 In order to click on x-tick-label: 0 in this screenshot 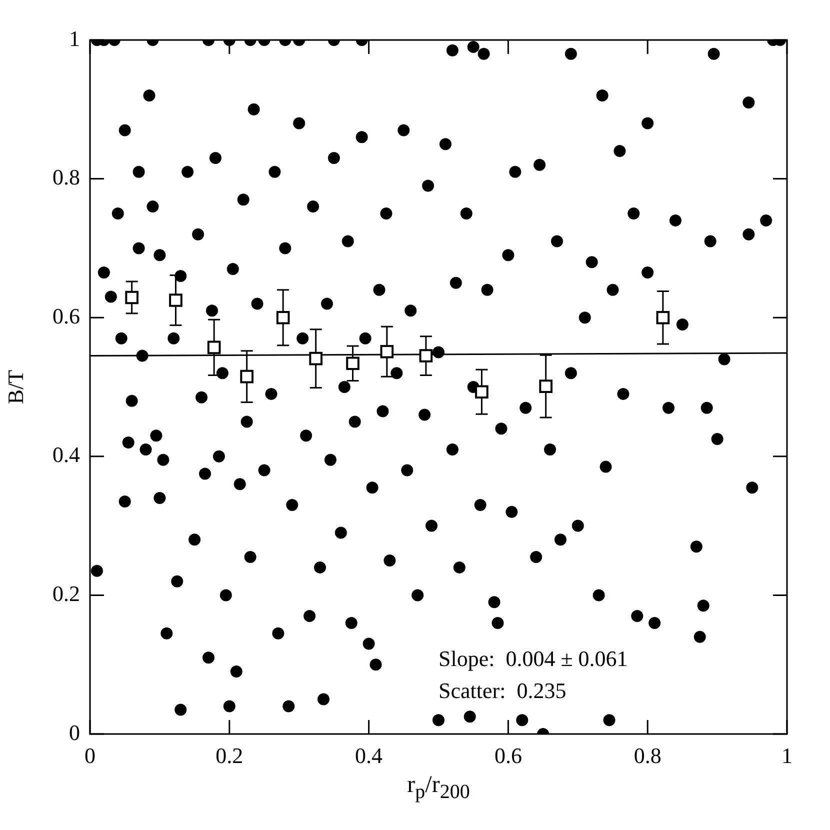, I will do `click(90, 755)`.